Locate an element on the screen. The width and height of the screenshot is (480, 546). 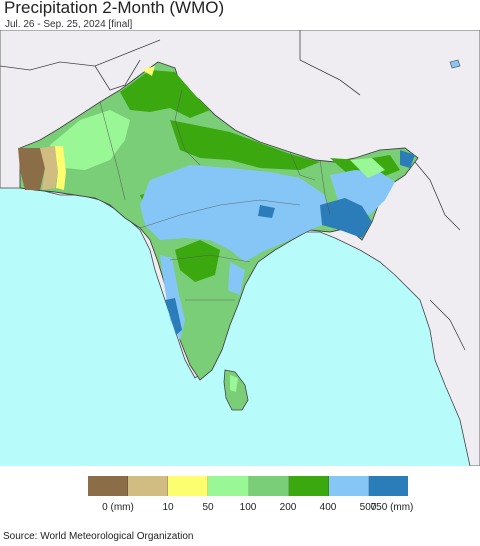
legend-tick-label: 50 is located at coordinates (208, 507).